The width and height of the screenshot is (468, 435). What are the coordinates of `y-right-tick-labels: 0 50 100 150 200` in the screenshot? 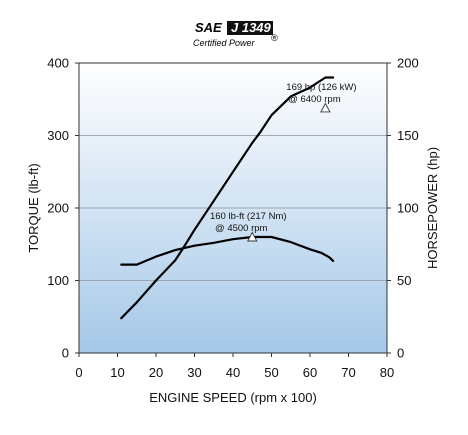 It's located at (403, 208).